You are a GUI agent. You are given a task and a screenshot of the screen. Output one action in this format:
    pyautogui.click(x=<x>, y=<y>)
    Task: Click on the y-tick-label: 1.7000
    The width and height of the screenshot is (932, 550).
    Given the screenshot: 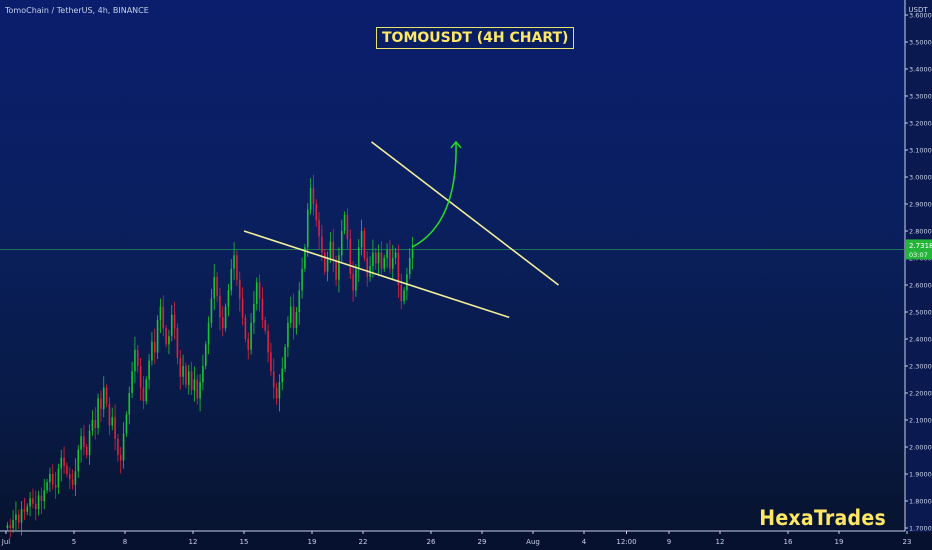 What is the action you would take?
    pyautogui.click(x=920, y=529)
    